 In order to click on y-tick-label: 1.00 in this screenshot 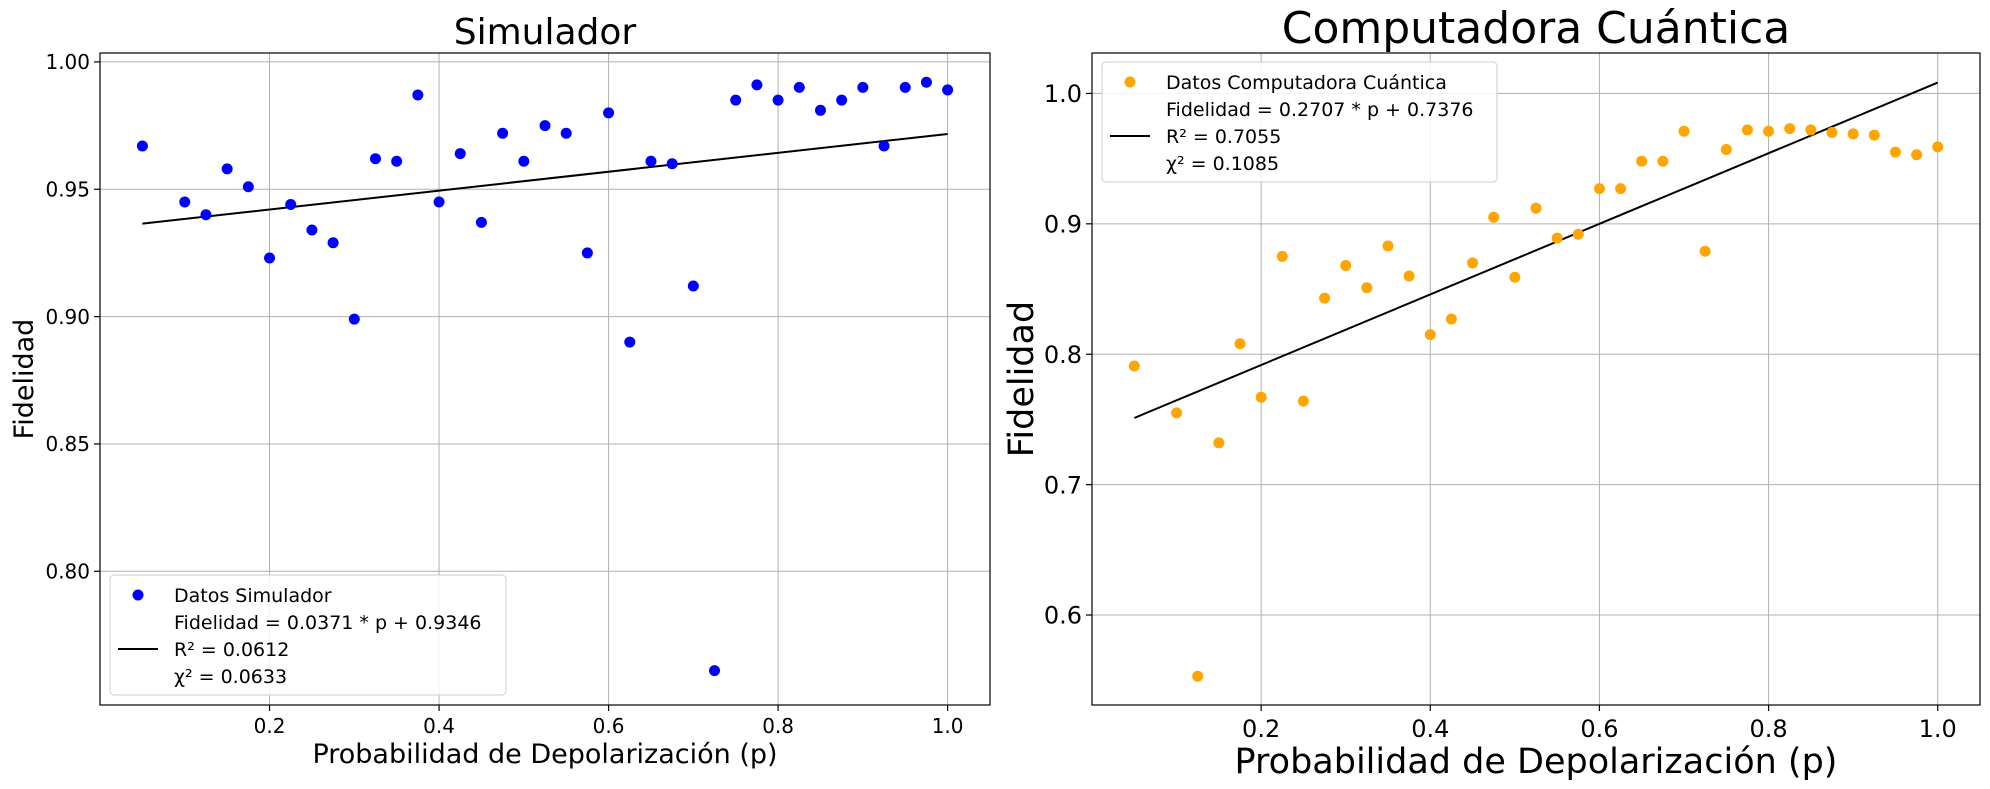, I will do `click(67, 62)`.